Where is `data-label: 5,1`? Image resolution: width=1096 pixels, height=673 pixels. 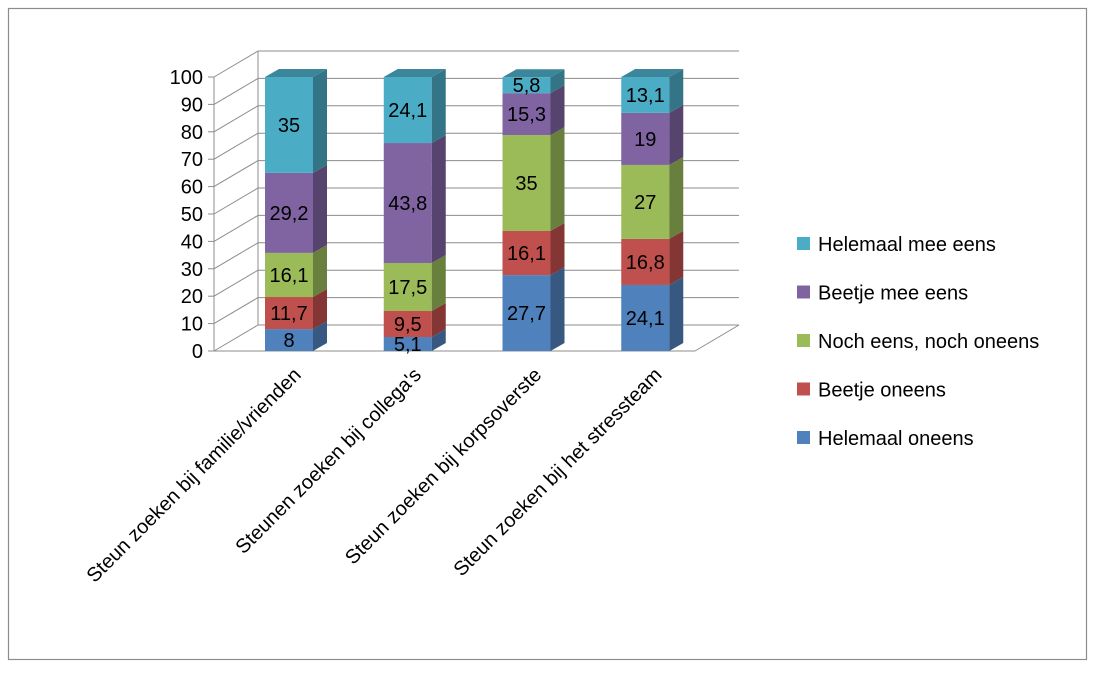
data-label: 5,1 is located at coordinates (408, 345).